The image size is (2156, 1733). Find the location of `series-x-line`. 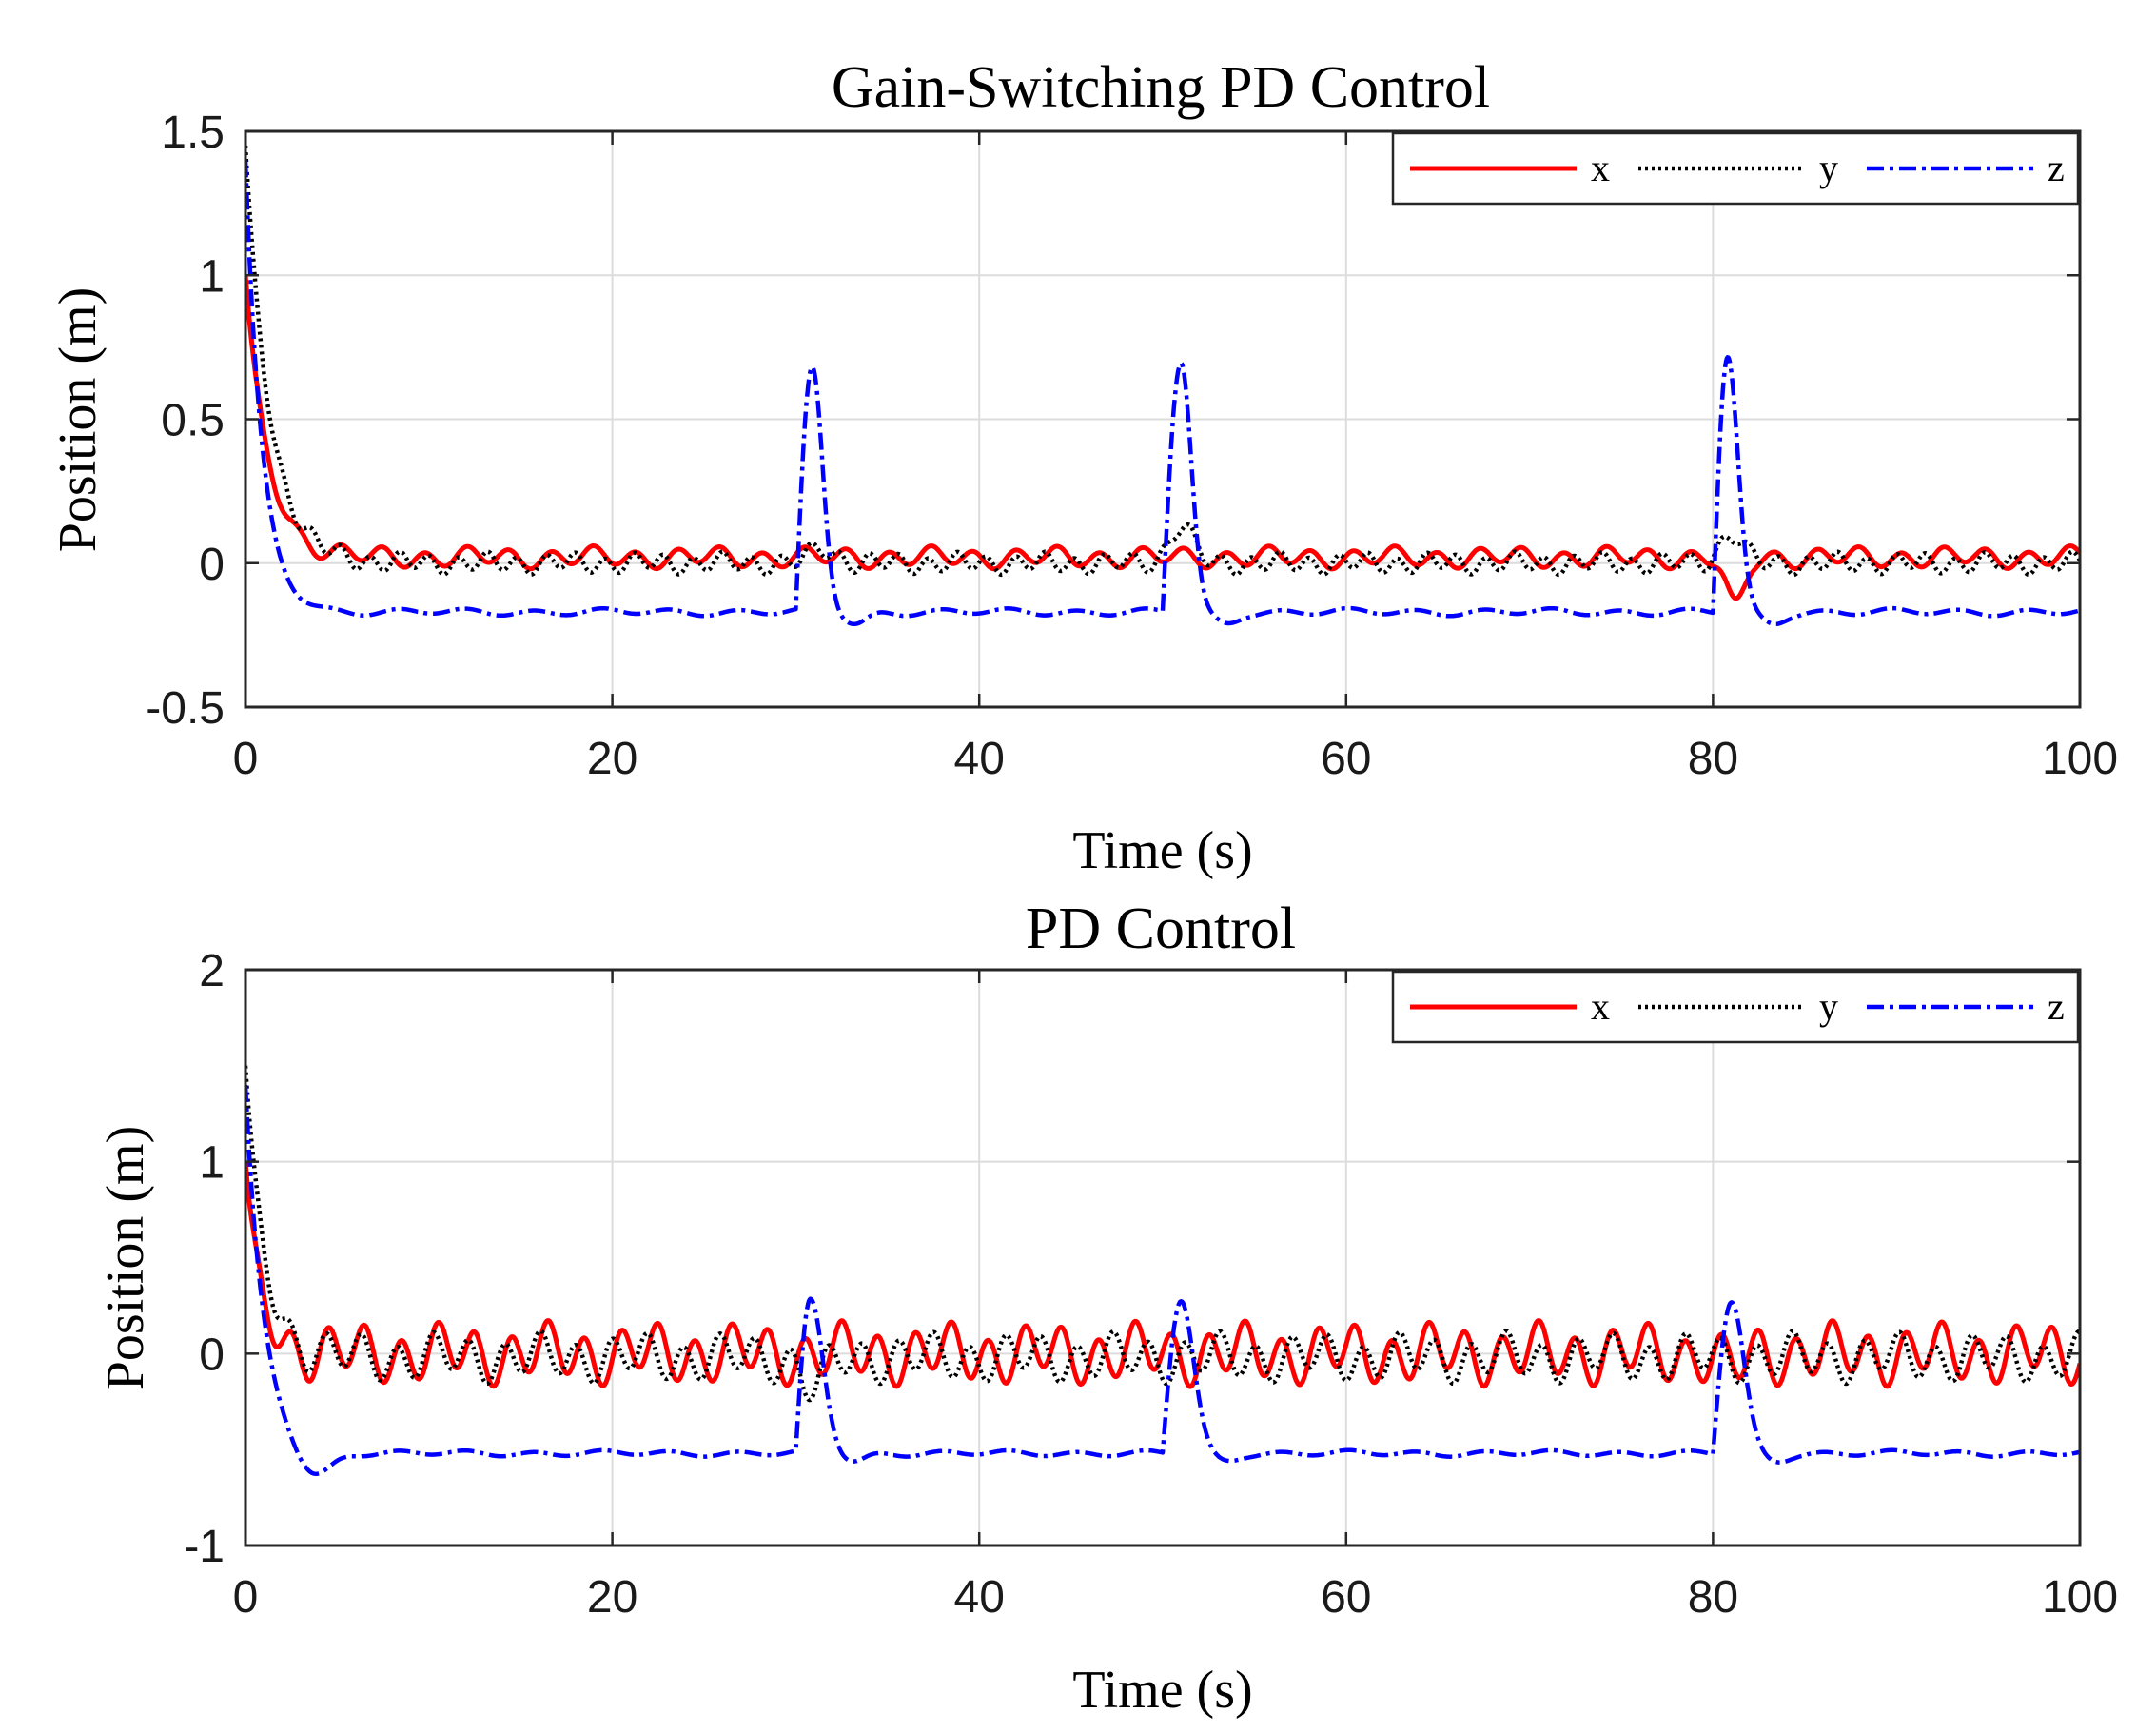

series-x-line is located at coordinates (1162, 1275).